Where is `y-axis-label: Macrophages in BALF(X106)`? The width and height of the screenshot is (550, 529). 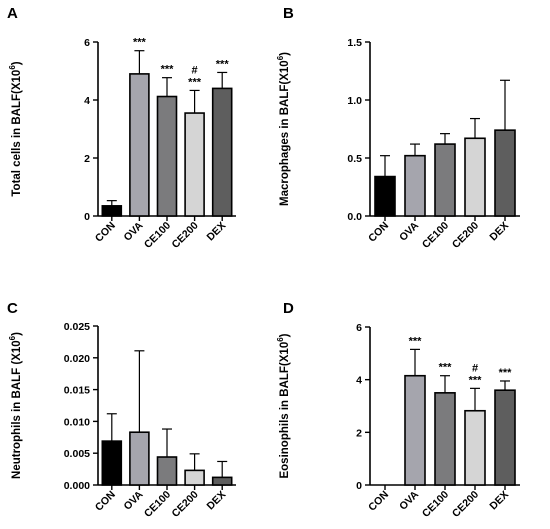
y-axis-label: Macrophages in BALF(X106) is located at coordinates (283, 129).